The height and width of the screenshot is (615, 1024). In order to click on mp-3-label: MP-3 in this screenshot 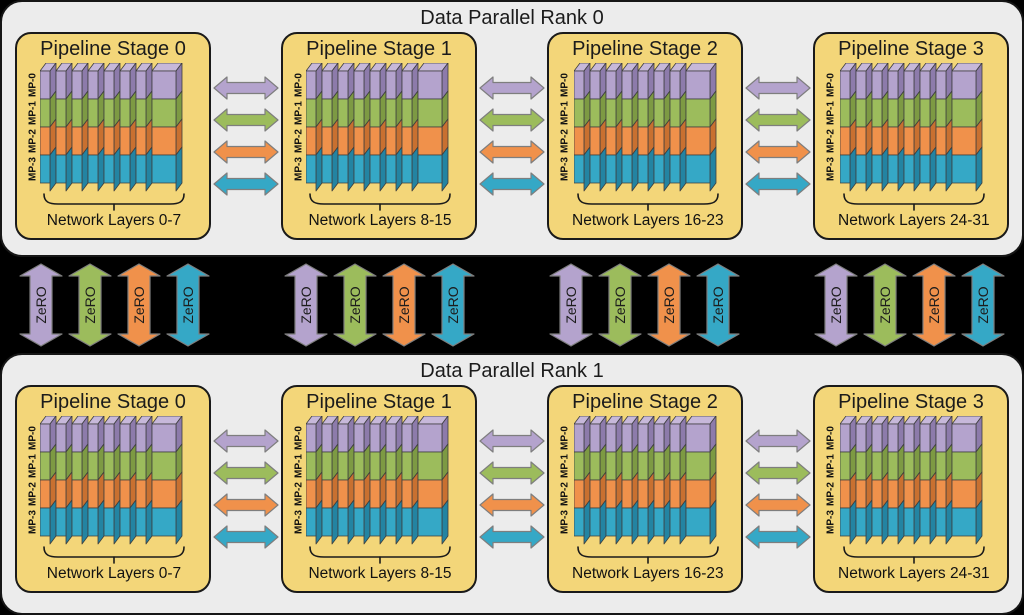, I will do `click(830, 169)`.